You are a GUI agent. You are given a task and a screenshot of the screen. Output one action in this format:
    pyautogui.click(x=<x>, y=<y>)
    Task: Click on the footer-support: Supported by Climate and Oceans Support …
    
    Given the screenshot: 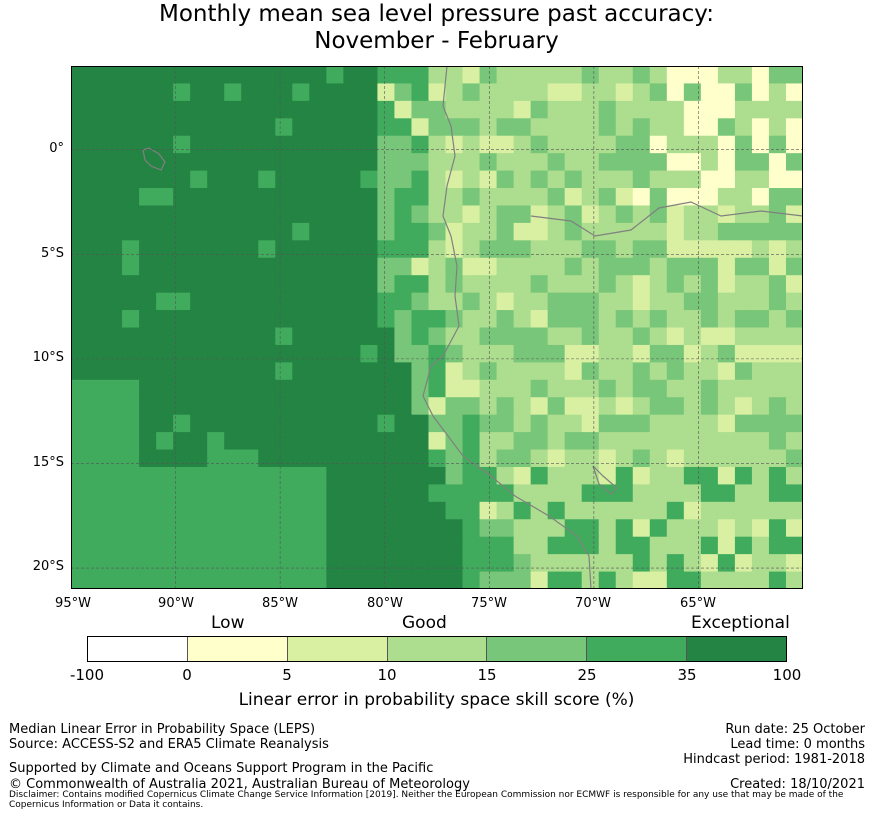 What is the action you would take?
    pyautogui.click(x=221, y=768)
    